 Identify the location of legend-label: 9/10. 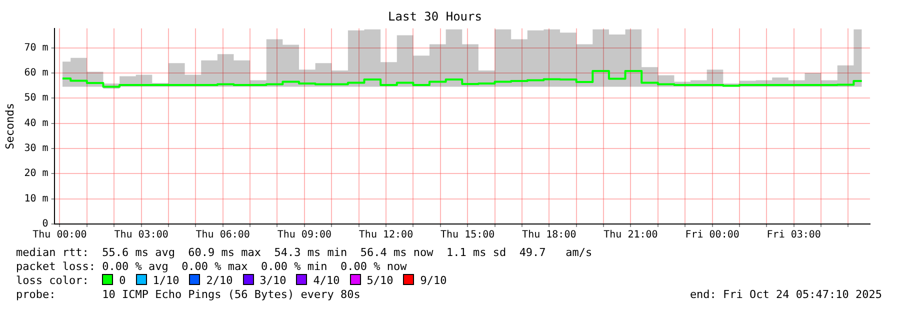
(433, 280).